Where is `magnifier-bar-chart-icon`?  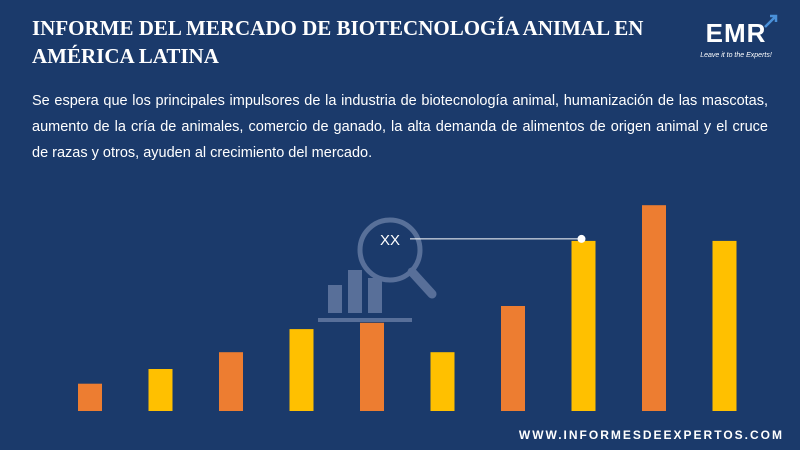 magnifier-bar-chart-icon is located at coordinates (377, 269).